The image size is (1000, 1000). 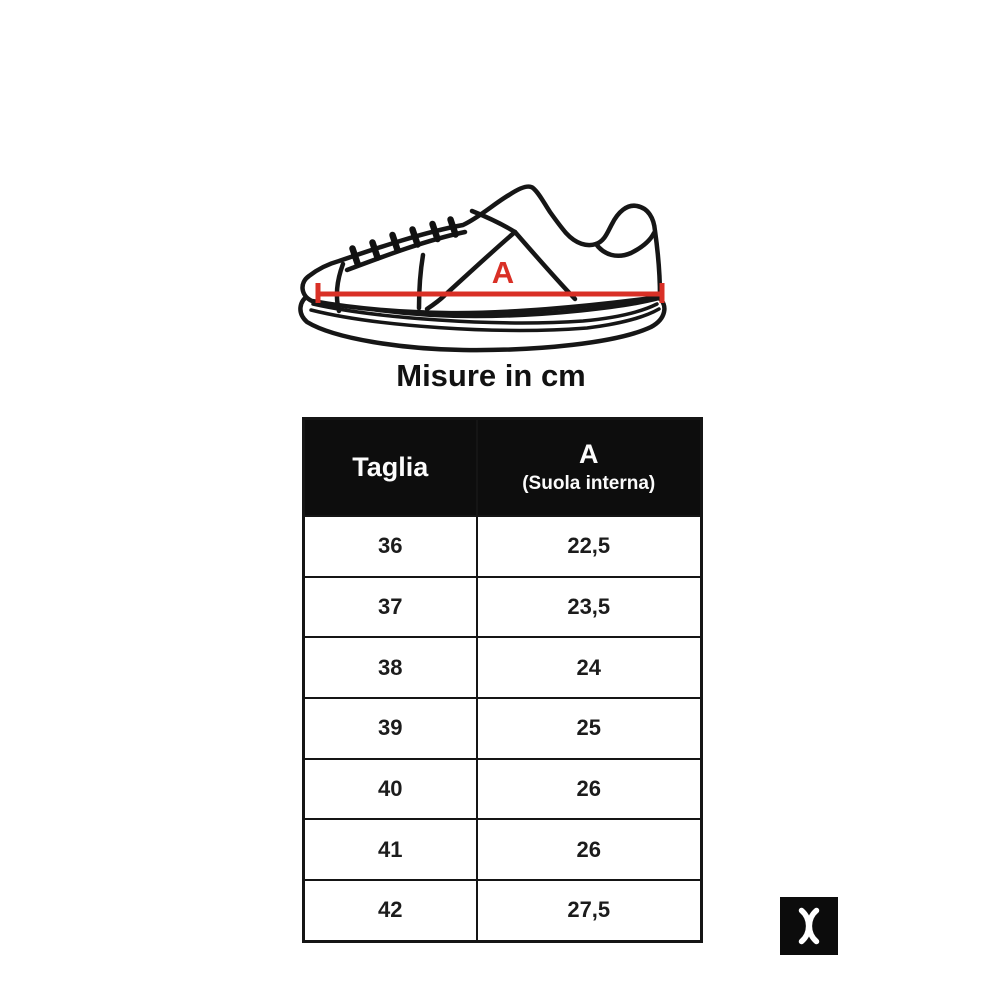 I want to click on table-row: 41 26, so click(x=502, y=850).